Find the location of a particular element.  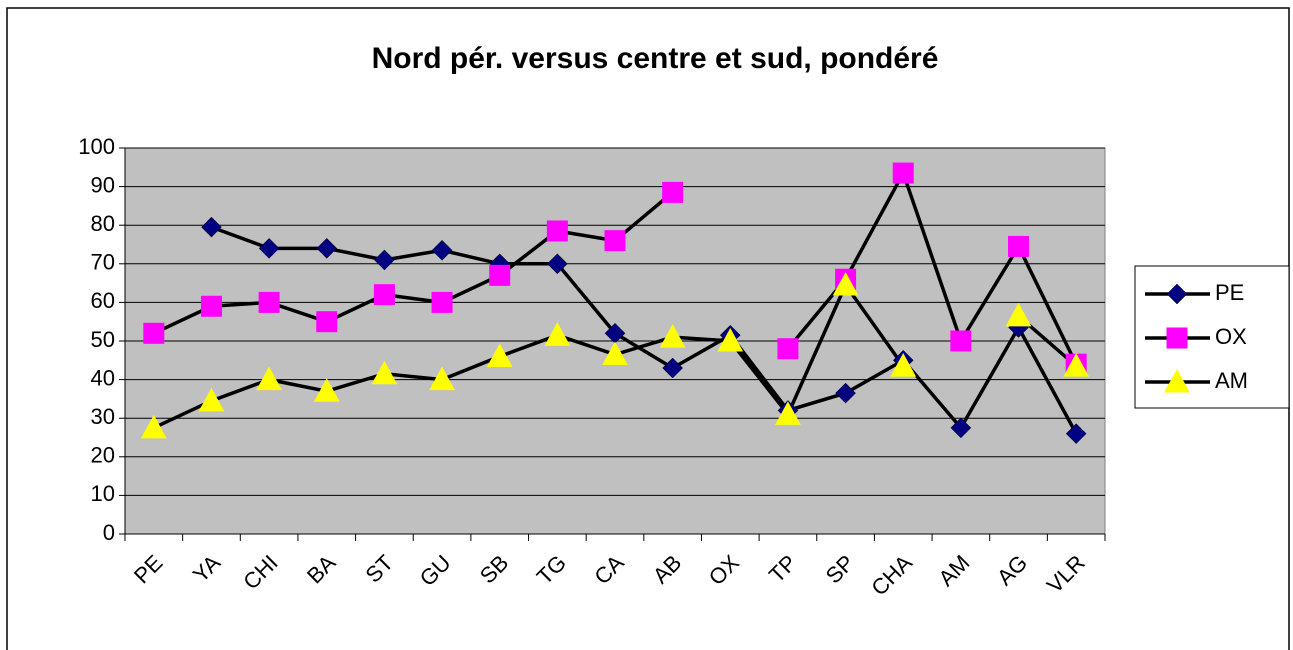

y-tick-label: 0 is located at coordinates (109, 532).